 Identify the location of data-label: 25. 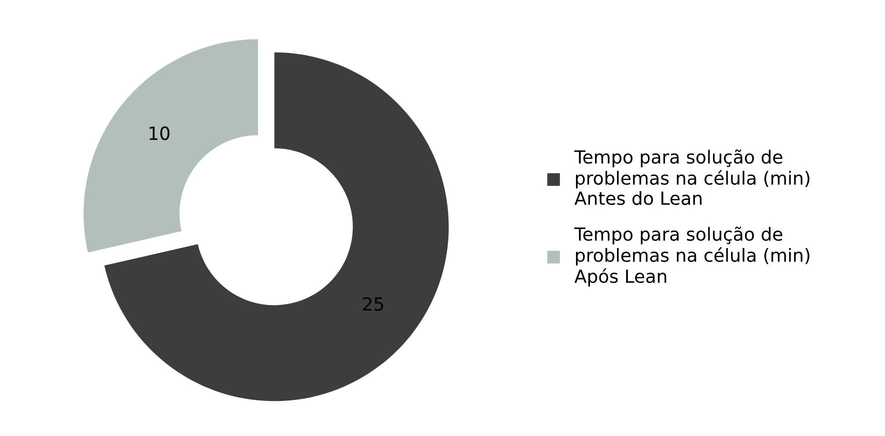
(373, 304).